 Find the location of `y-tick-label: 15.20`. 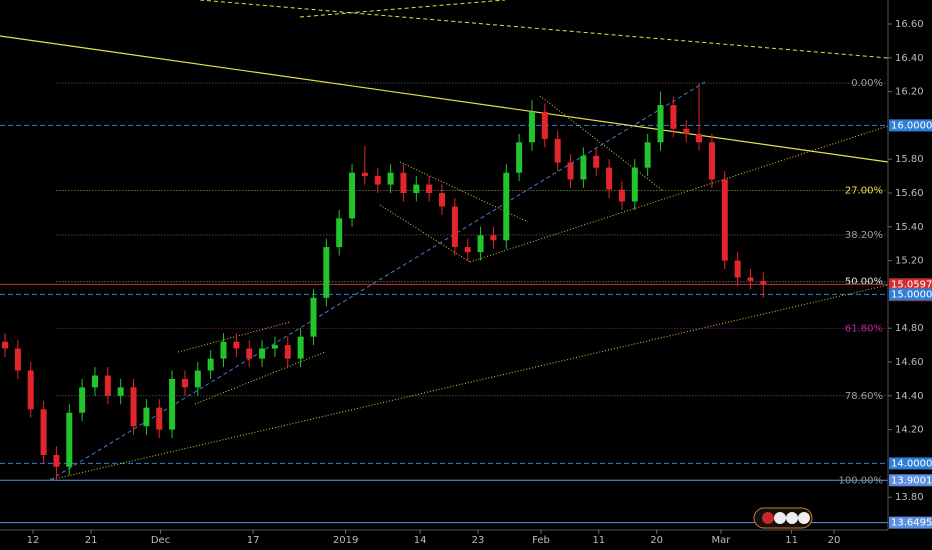

y-tick-label: 15.20 is located at coordinates (909, 261).